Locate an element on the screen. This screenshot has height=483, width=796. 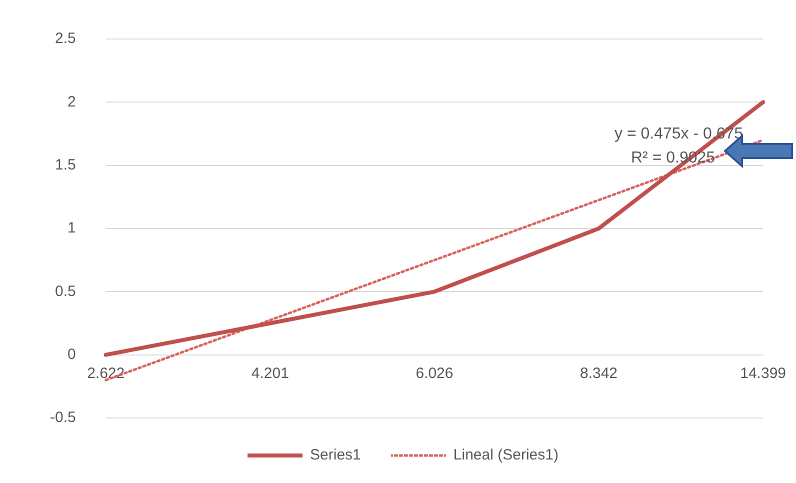
y-tick-label: -0.5 is located at coordinates (63, 417).